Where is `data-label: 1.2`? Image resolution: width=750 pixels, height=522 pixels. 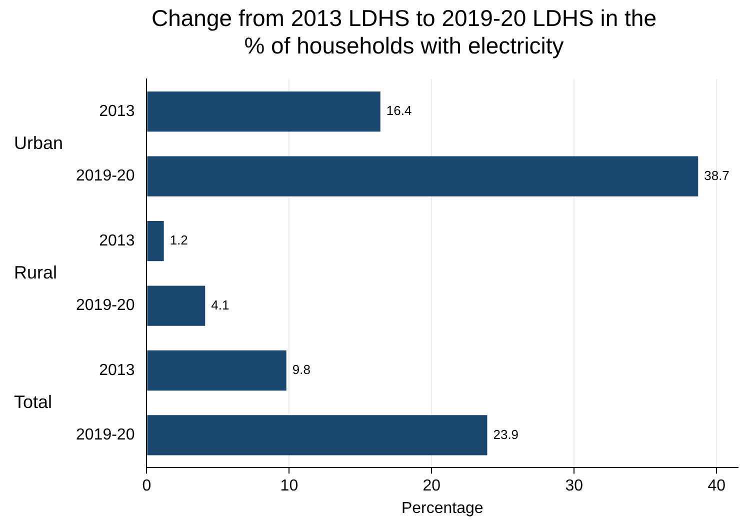
data-label: 1.2 is located at coordinates (179, 240).